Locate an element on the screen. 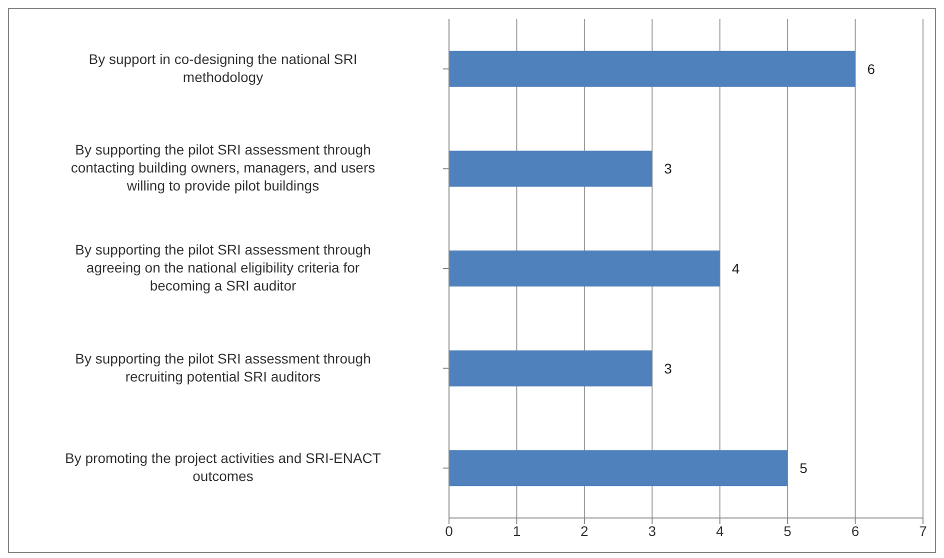 This screenshot has height=558, width=944. data-label: 6 is located at coordinates (871, 68).